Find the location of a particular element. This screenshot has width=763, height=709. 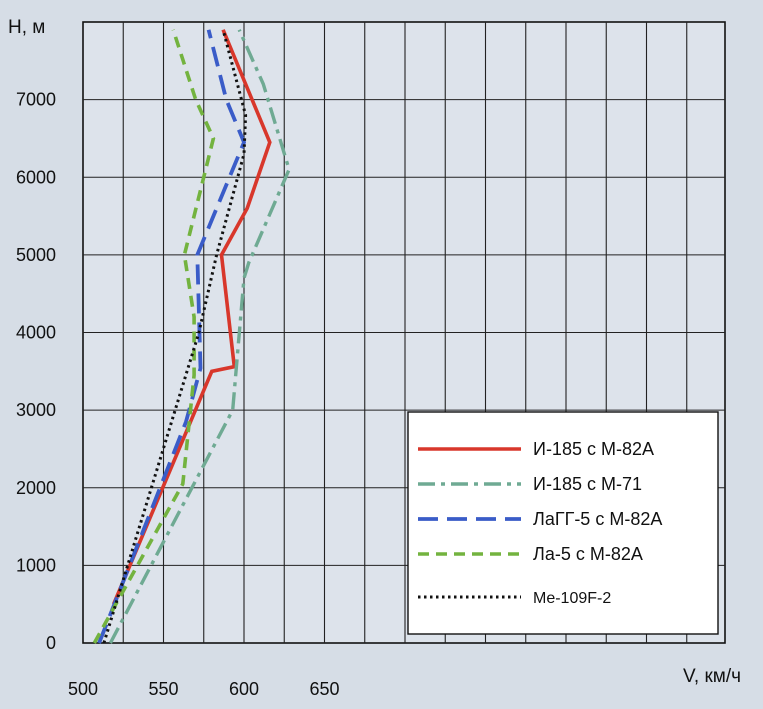

legend-label-3: ЛаГГ-5 с М-82А is located at coordinates (597, 519).